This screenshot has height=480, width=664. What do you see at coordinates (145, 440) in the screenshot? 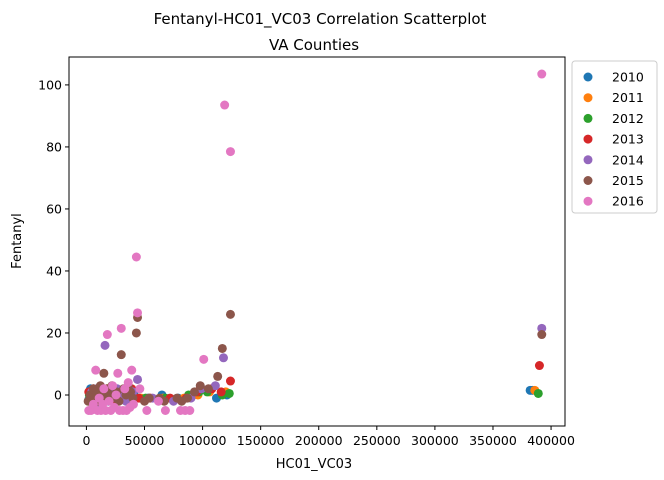
I see `x-tick-label: 50000` at bounding box center [145, 440].